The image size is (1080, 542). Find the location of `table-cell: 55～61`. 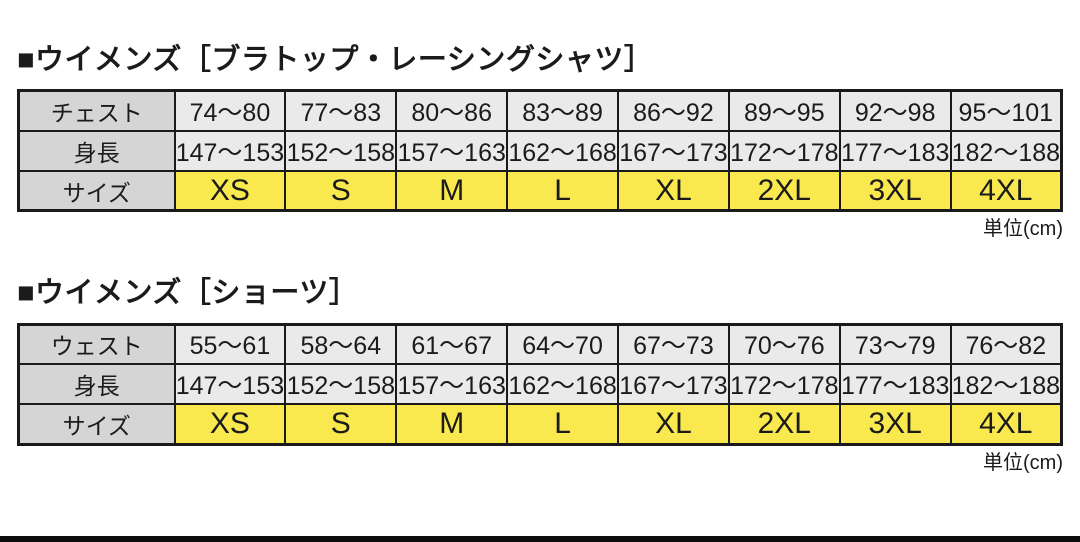

table-cell: 55～61 is located at coordinates (230, 344).